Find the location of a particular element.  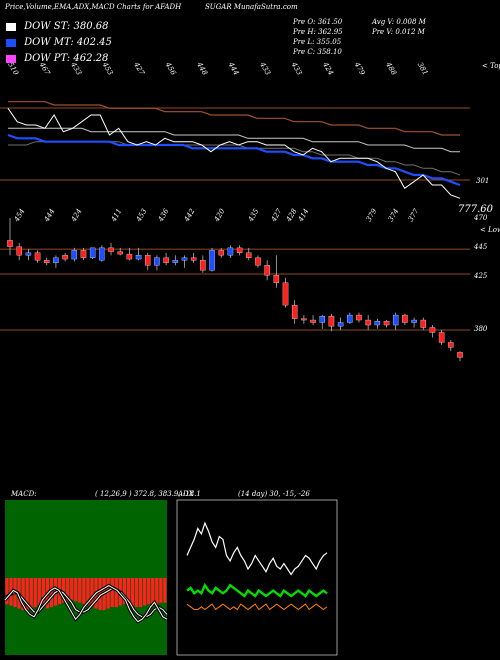

legend-item-dow-pt: DOW PT: 462.28 is located at coordinates (59, 56).